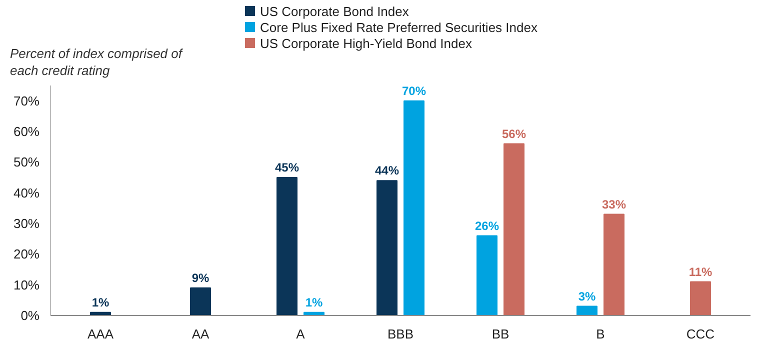  What do you see at coordinates (26, 131) in the screenshot?
I see `y-tick-label: 60%` at bounding box center [26, 131].